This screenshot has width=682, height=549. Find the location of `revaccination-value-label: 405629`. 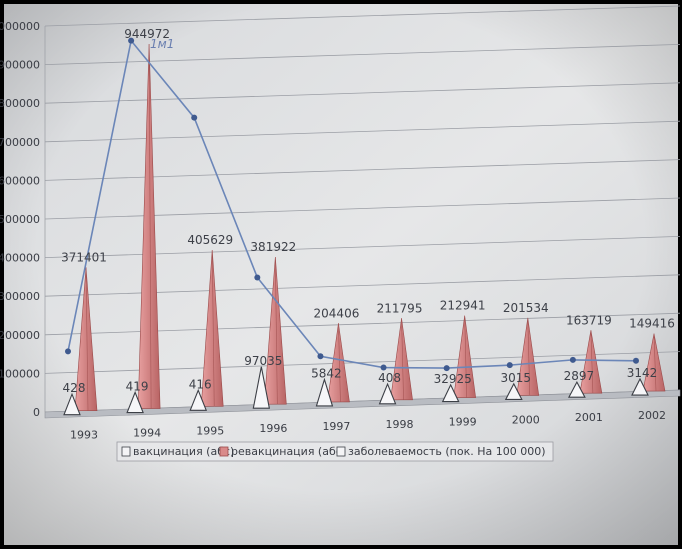

revaccination-value-label: 405629 is located at coordinates (210, 240).